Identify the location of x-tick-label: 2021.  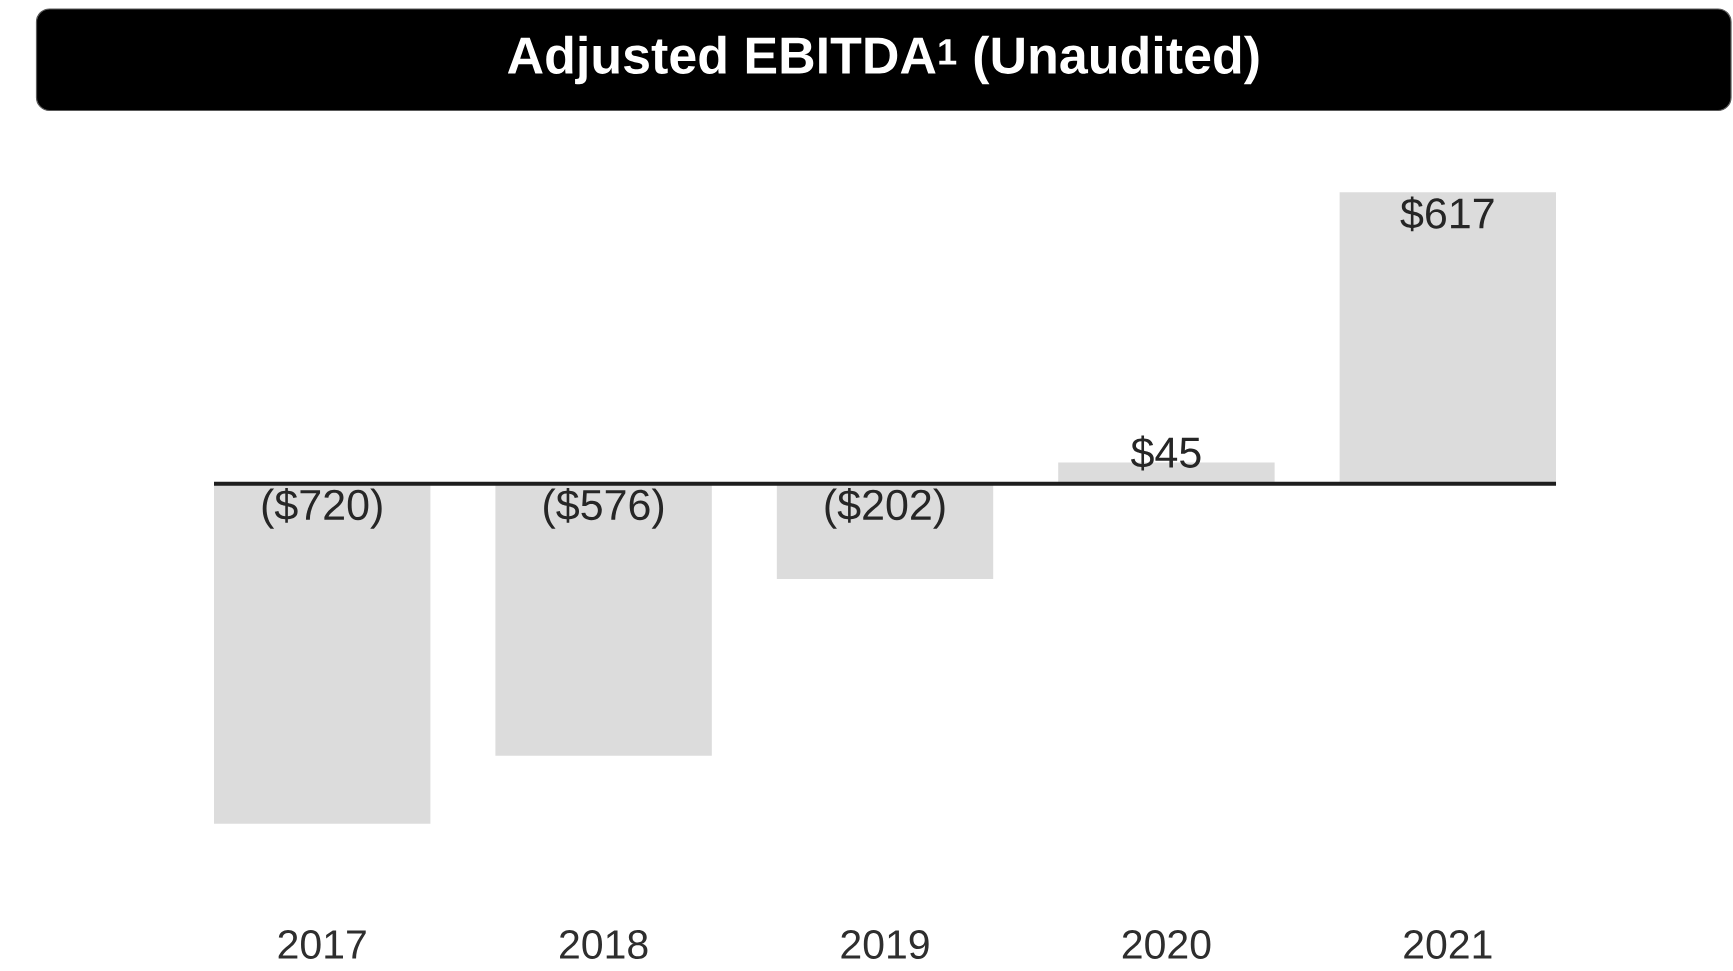
(1448, 945).